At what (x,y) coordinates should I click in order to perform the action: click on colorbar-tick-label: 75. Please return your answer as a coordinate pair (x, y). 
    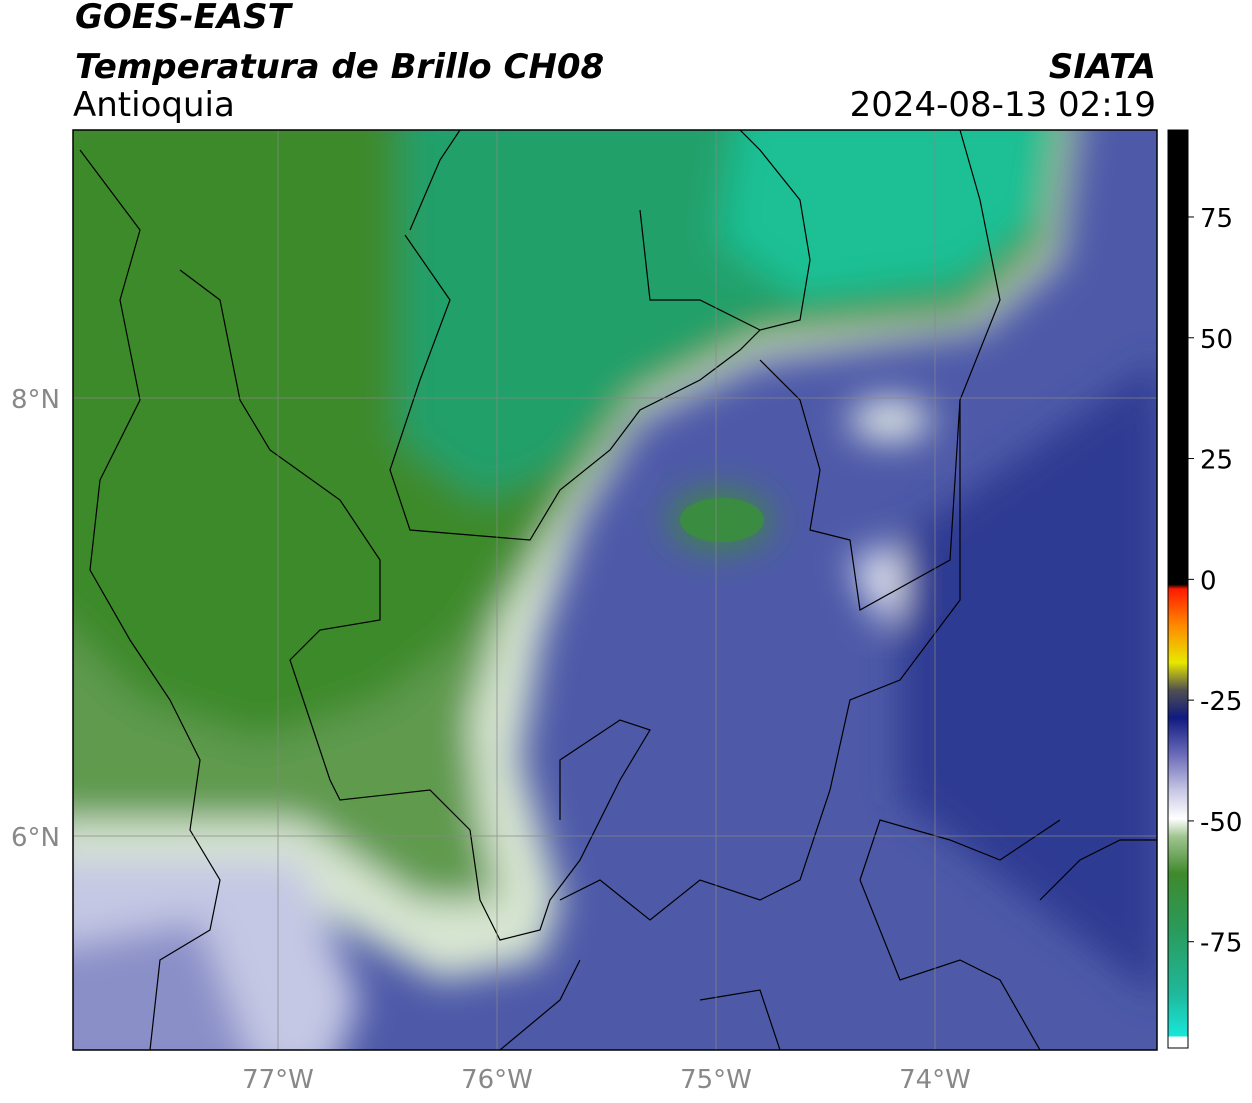
    Looking at the image, I should click on (1216, 219).